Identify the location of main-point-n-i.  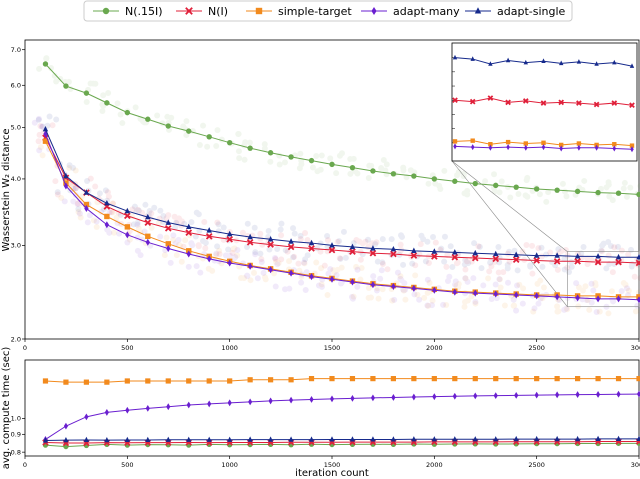
(230, 239).